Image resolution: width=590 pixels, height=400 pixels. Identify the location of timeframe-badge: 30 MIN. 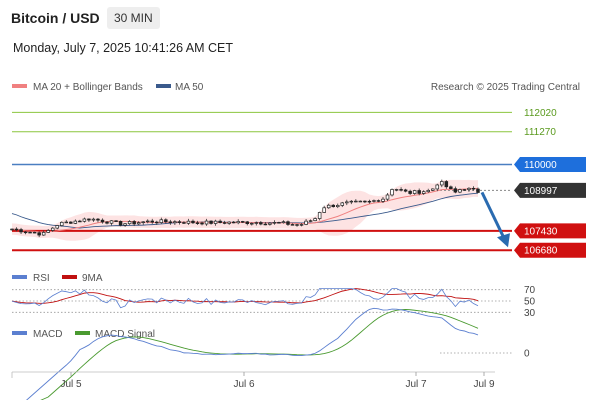
(133, 18).